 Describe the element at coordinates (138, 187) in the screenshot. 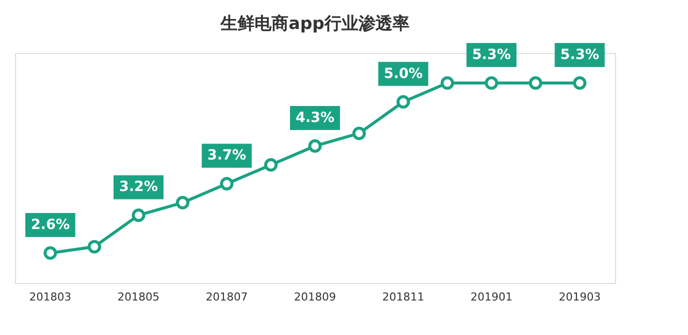

I see `data-label: 3.2%` at that location.